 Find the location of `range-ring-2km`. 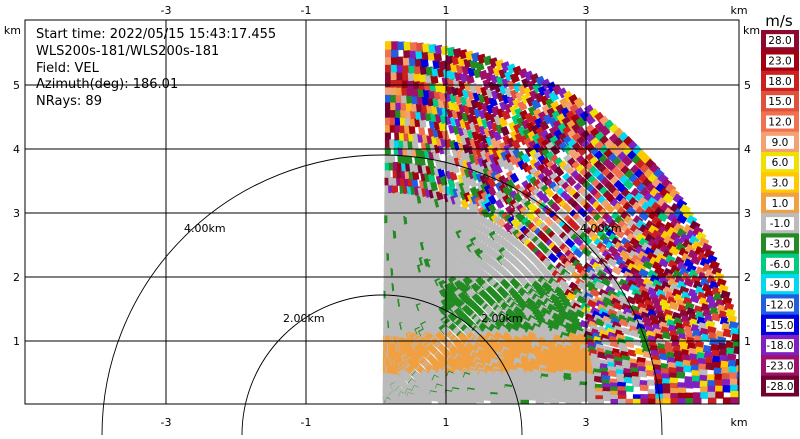

range-ring-2km is located at coordinates (382, 365).